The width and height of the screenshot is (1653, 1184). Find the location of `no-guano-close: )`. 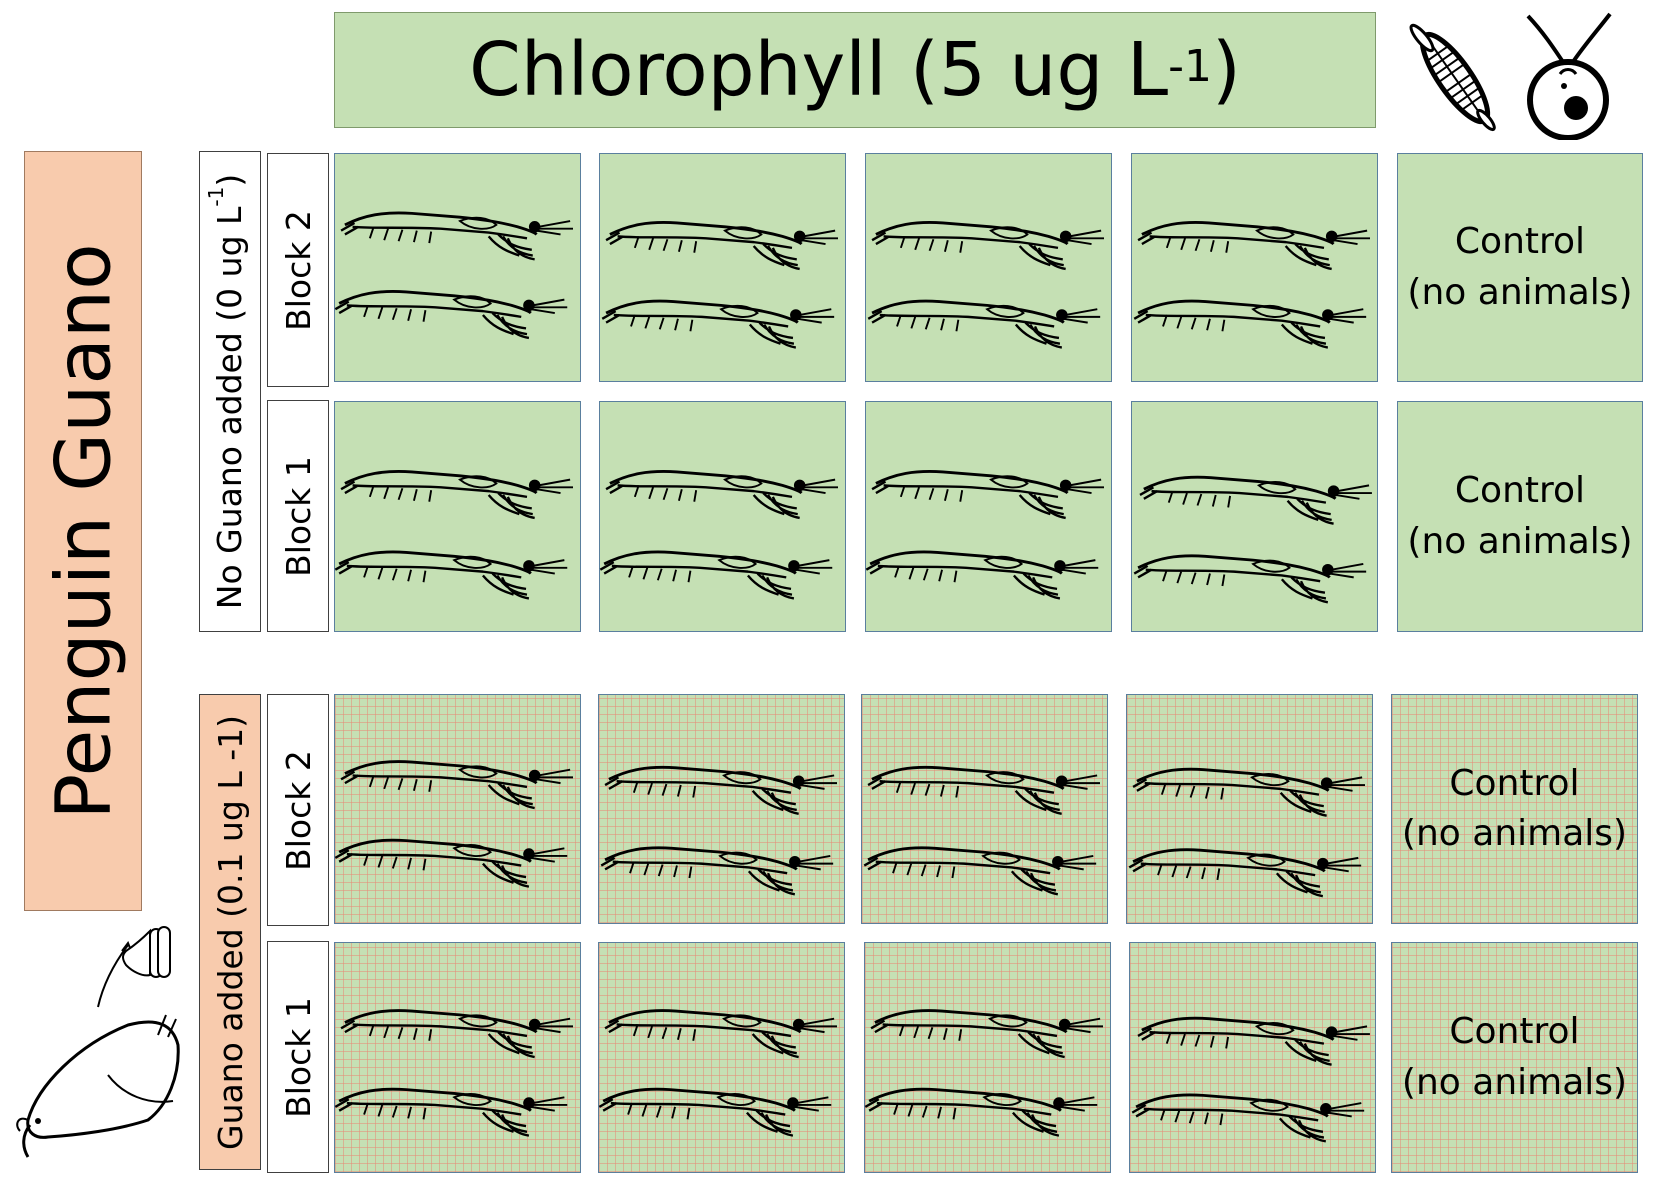

no-guano-close: ) is located at coordinates (230, 180).